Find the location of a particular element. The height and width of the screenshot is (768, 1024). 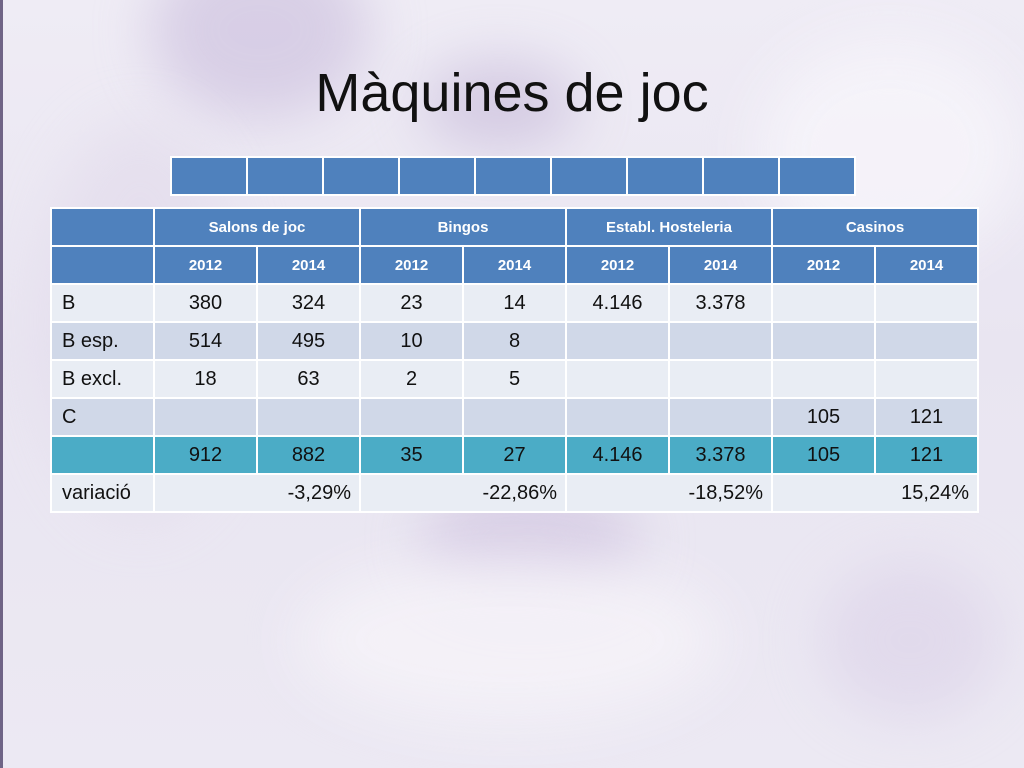

left-border is located at coordinates (1, 384).